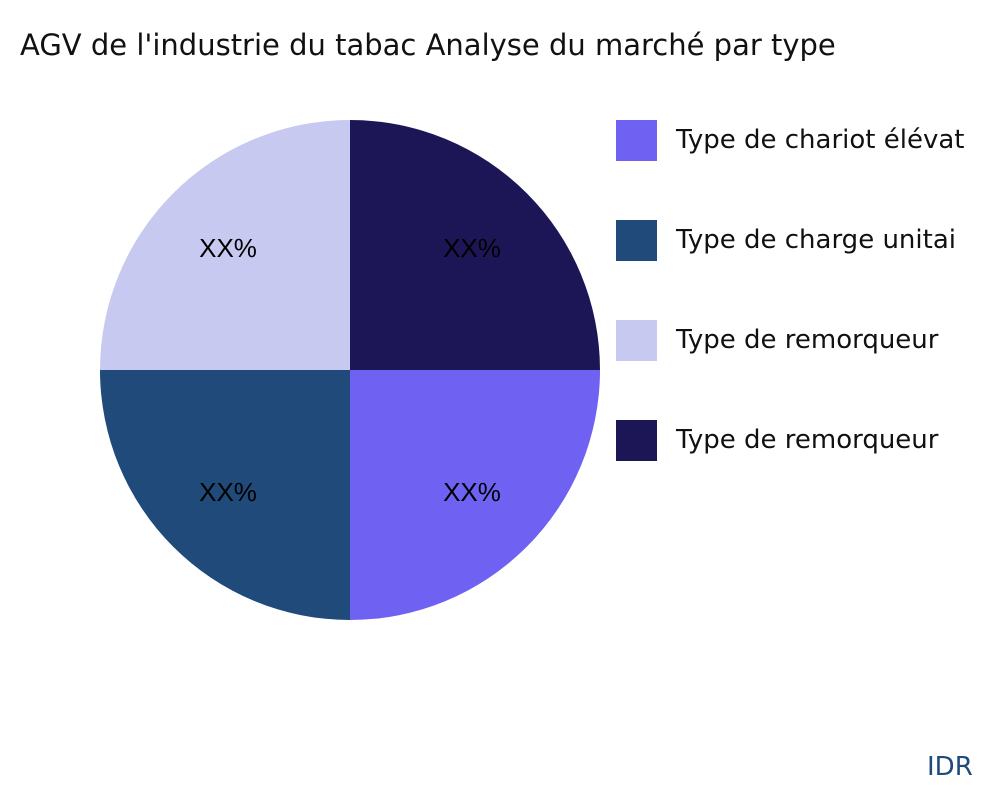 The width and height of the screenshot is (1000, 800). I want to click on legend-label: Type de chariot élévat, so click(820, 140).